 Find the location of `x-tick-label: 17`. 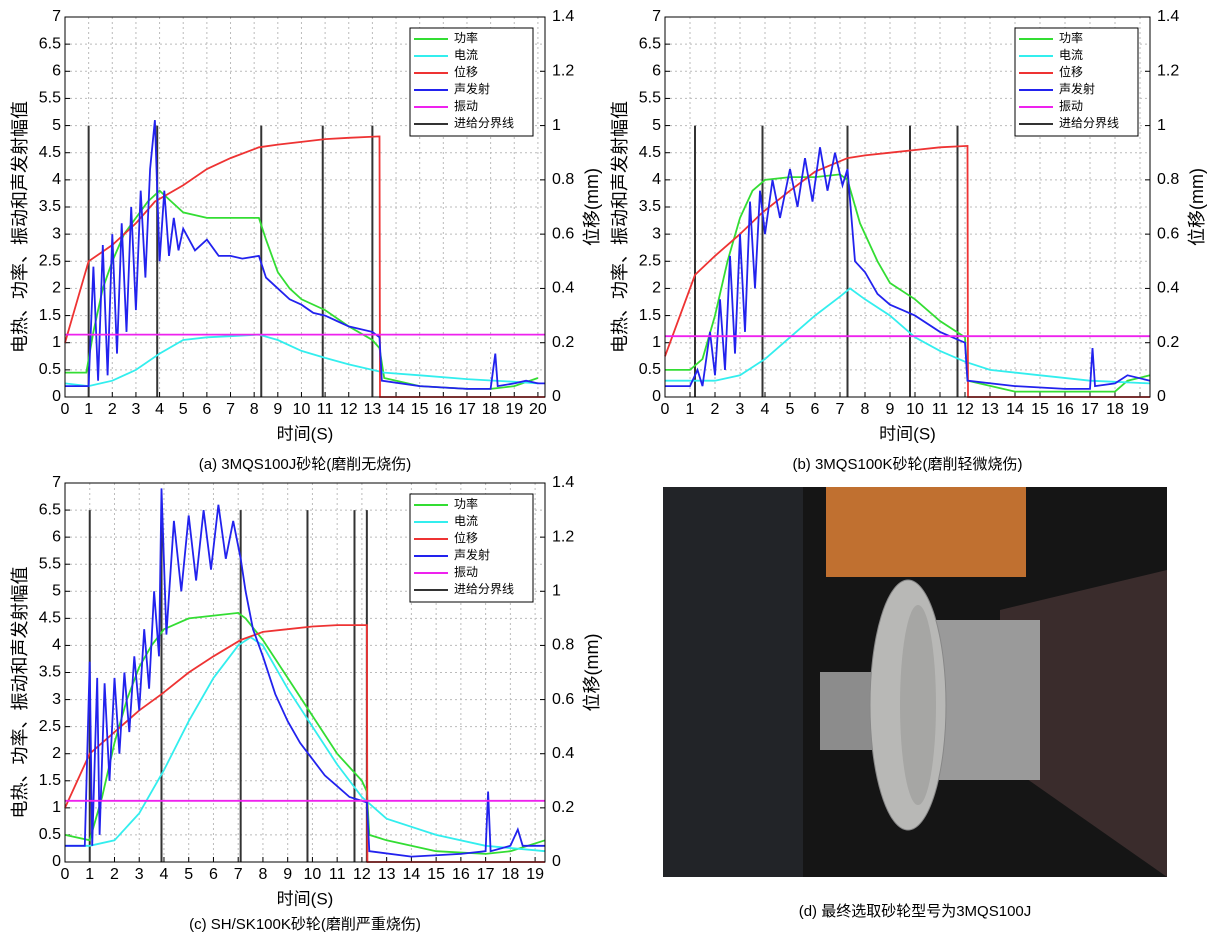

x-tick-label: 17 is located at coordinates (1090, 409).